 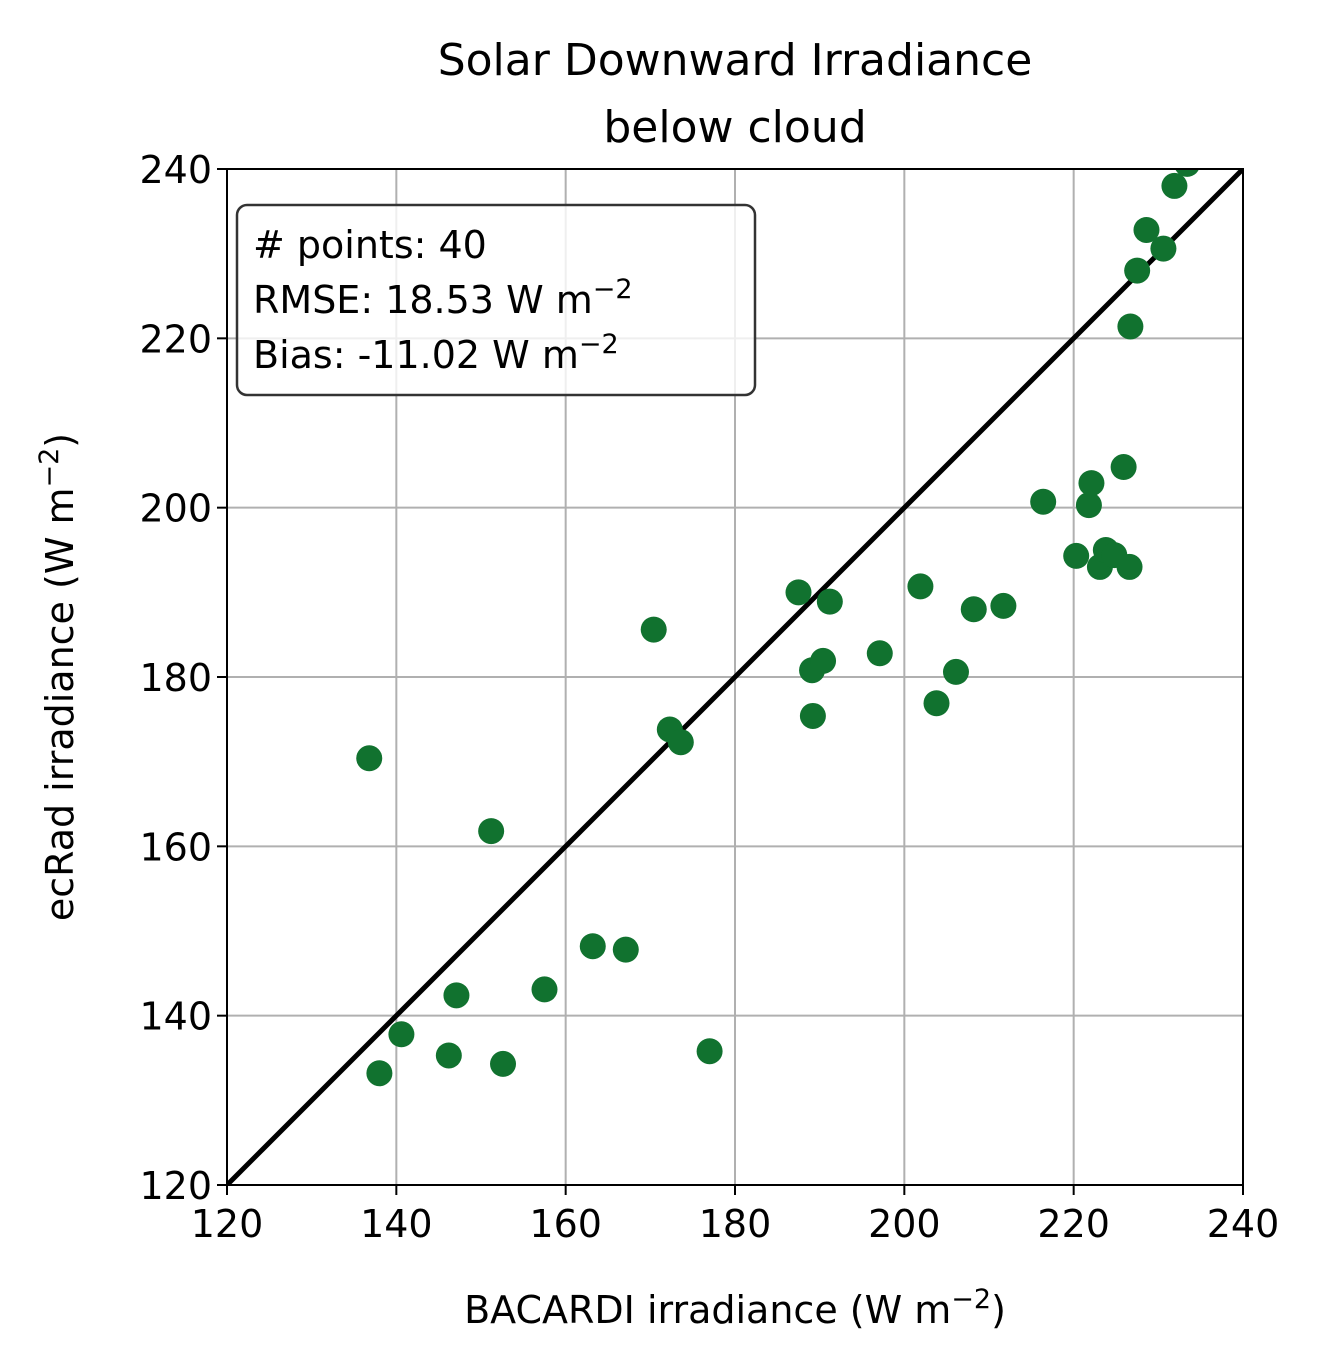 What do you see at coordinates (175, 847) in the screenshot?
I see `y-tick-label: 160` at bounding box center [175, 847].